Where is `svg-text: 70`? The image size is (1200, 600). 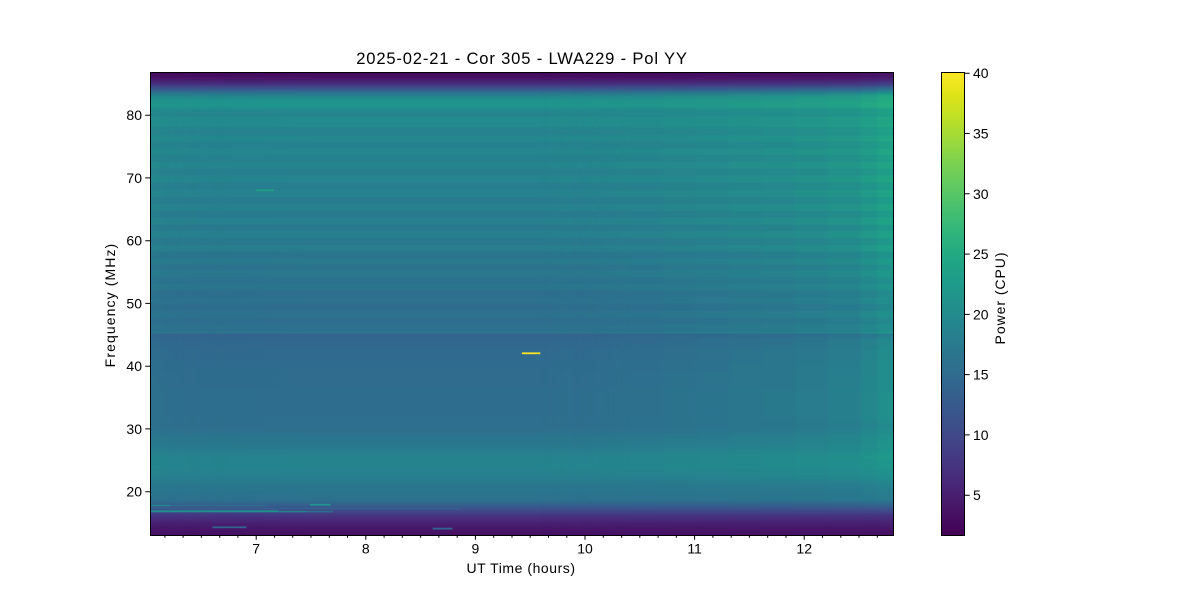
svg-text: 70 is located at coordinates (134, 178).